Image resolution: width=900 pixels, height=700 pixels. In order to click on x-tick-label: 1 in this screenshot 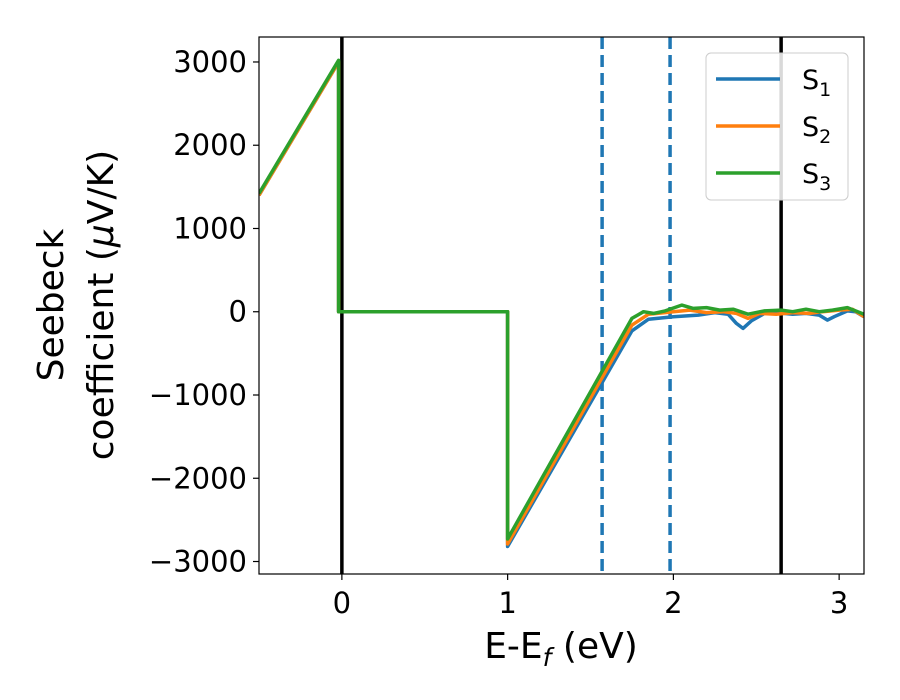, I will do `click(507, 603)`.